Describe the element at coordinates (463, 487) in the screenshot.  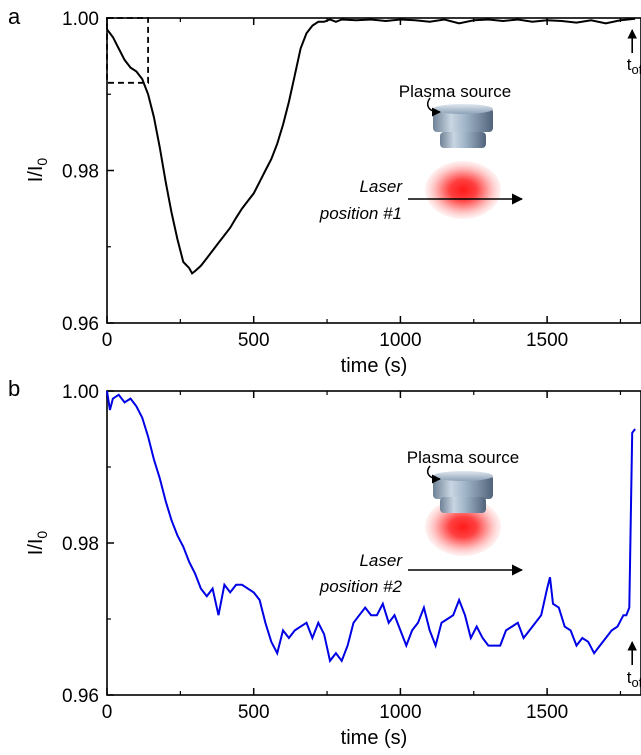
I see `plasma-source-body-b` at that location.